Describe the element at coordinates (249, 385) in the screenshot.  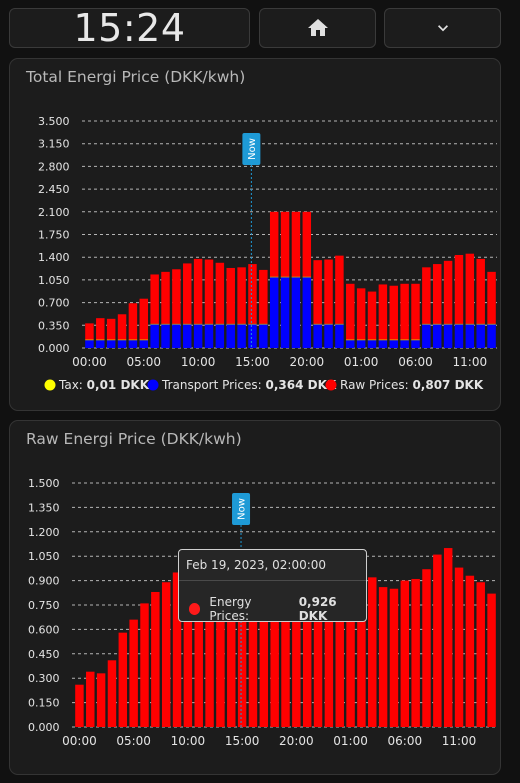
I see `legend-label: Transport Prices: 0,364 DKK` at that location.